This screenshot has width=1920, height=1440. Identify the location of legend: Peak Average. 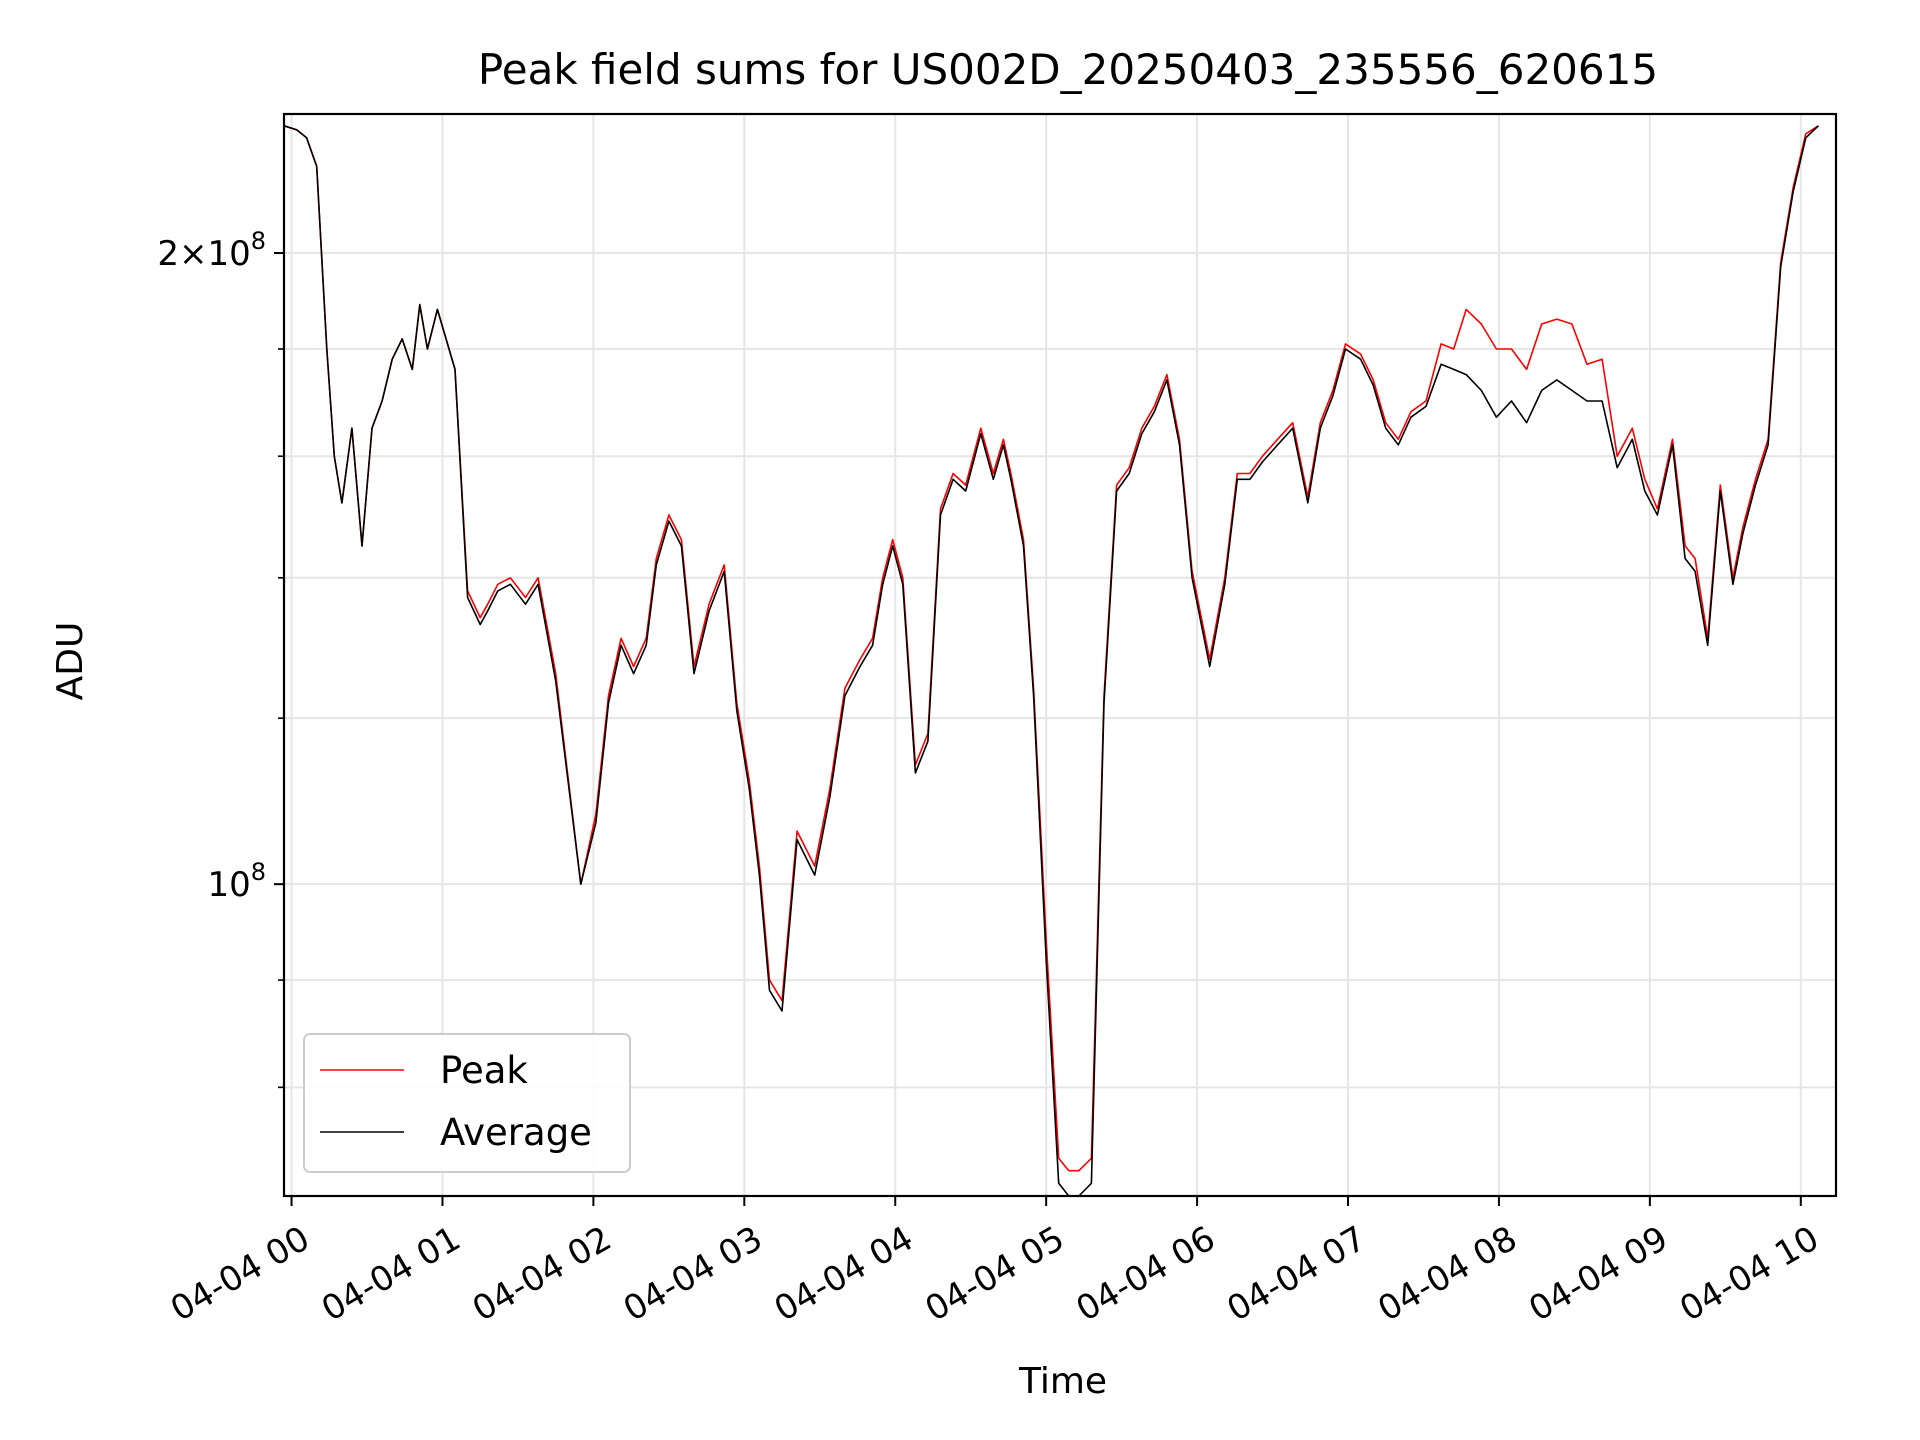
(467, 1103).